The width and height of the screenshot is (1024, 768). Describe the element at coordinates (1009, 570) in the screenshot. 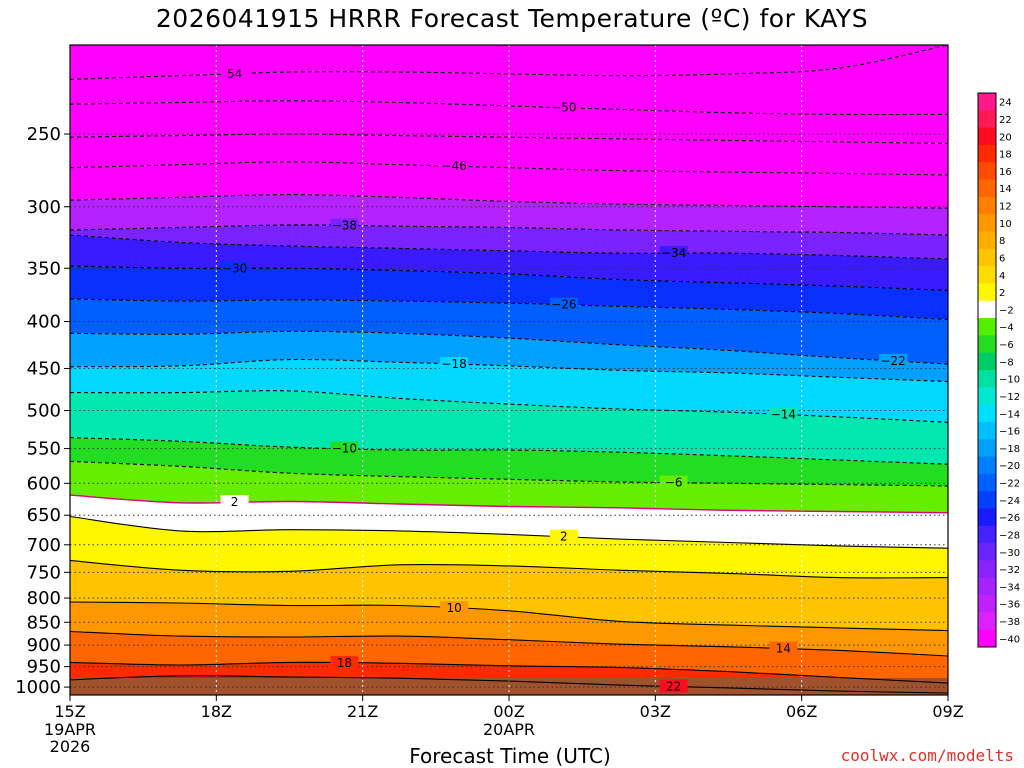

I see `colorbar-tick-label: −32` at that location.